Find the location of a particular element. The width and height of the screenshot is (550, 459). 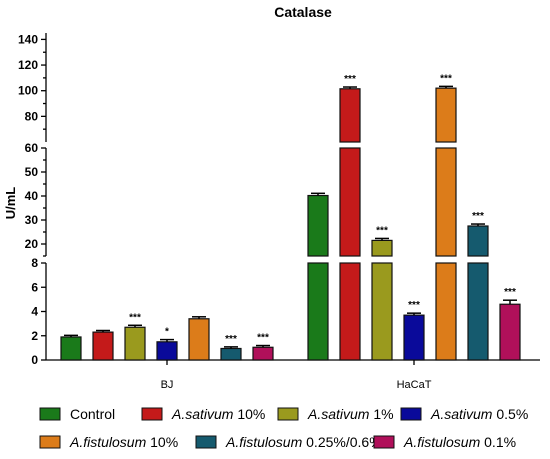

y-tick-label: 30 is located at coordinates (32, 220).